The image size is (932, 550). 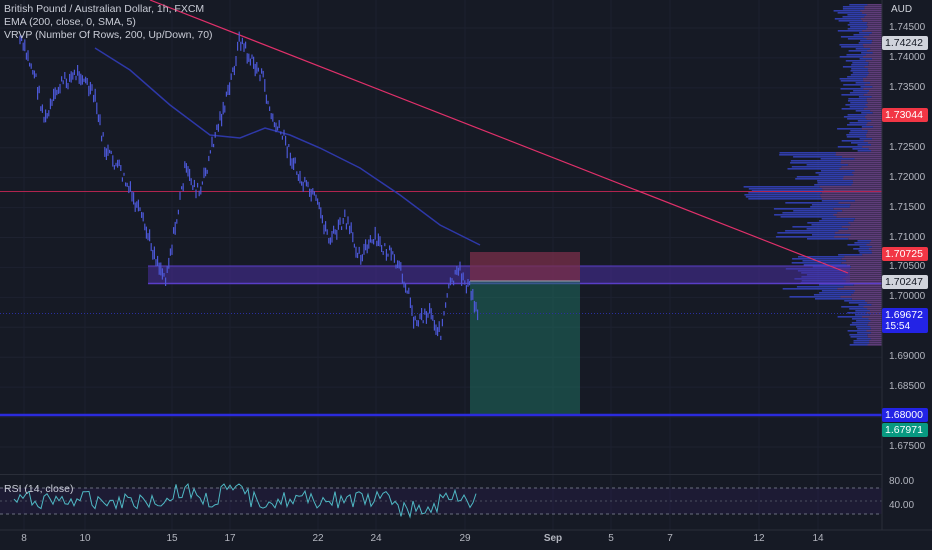 I want to click on stop-loss-area, so click(x=525, y=266).